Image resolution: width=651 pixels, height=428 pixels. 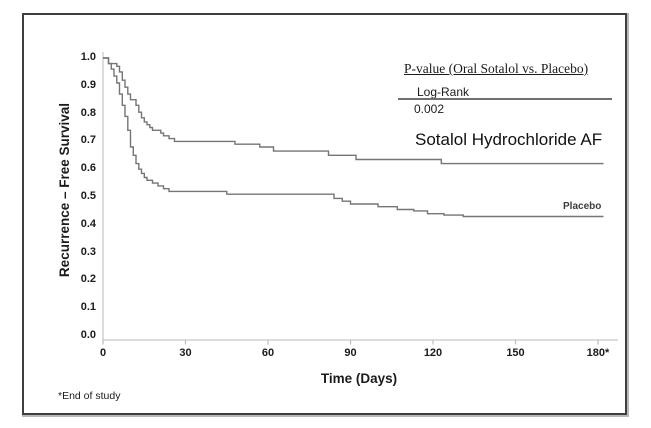 I want to click on y-tick-label: 0.4, so click(x=88, y=223).